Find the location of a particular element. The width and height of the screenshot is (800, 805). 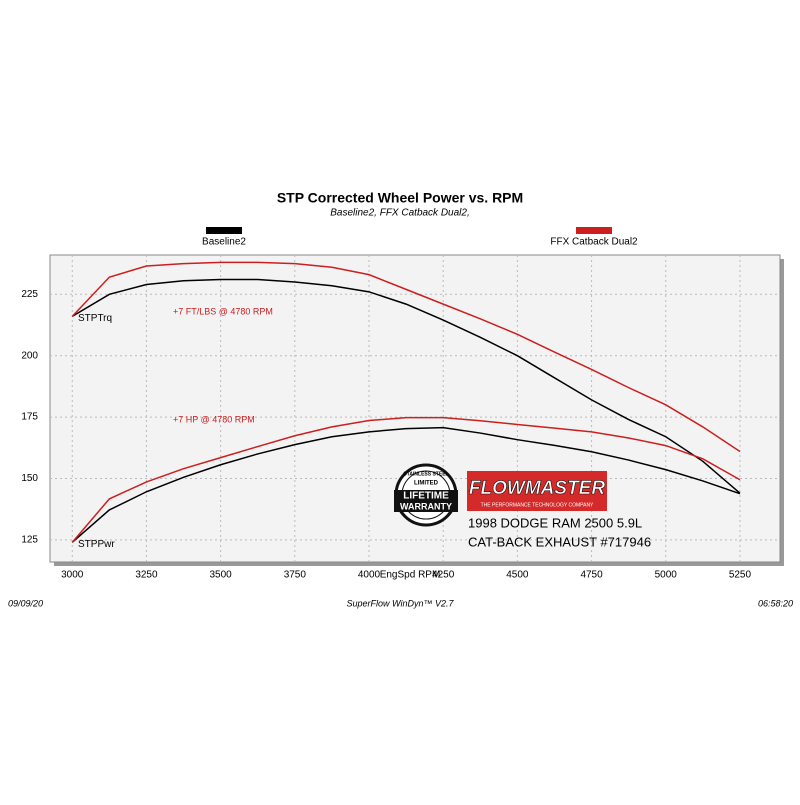

badge-text: WARRANTY is located at coordinates (426, 506).